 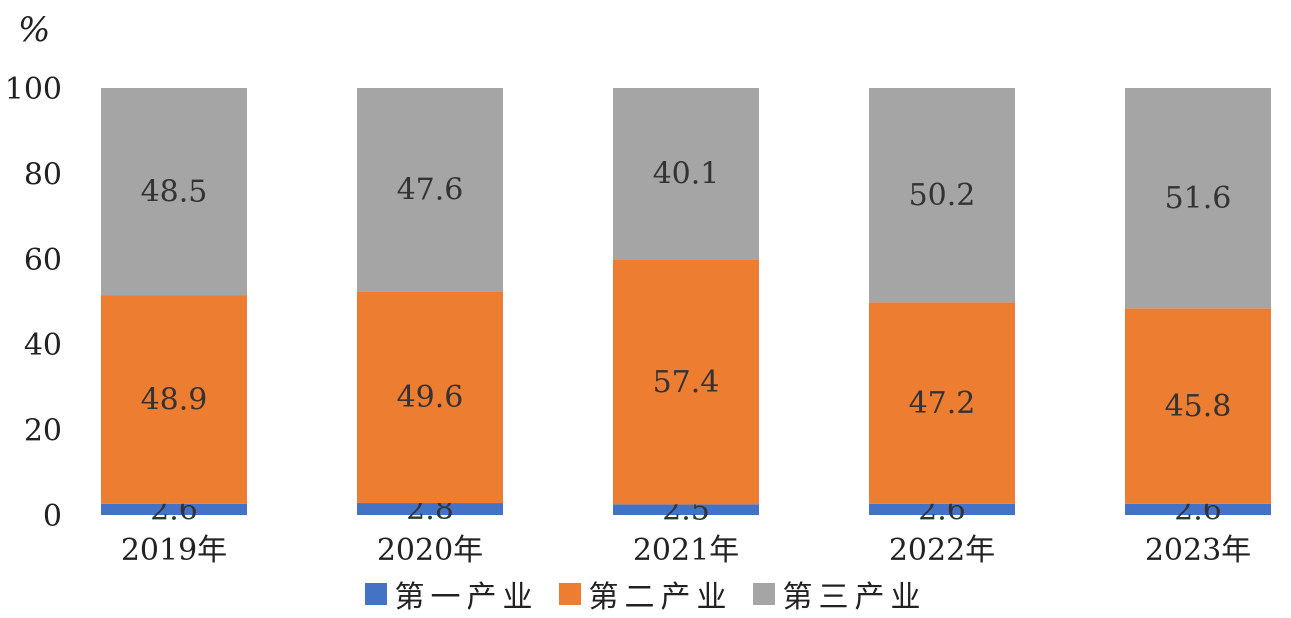 I want to click on legend-item-primary: 第一产业, so click(x=451, y=594).